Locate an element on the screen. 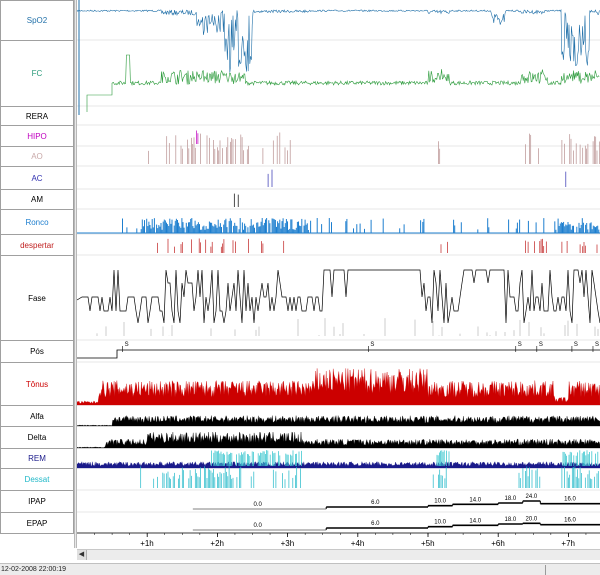 The height and width of the screenshot is (575, 600). ronco-events is located at coordinates (361, 225).